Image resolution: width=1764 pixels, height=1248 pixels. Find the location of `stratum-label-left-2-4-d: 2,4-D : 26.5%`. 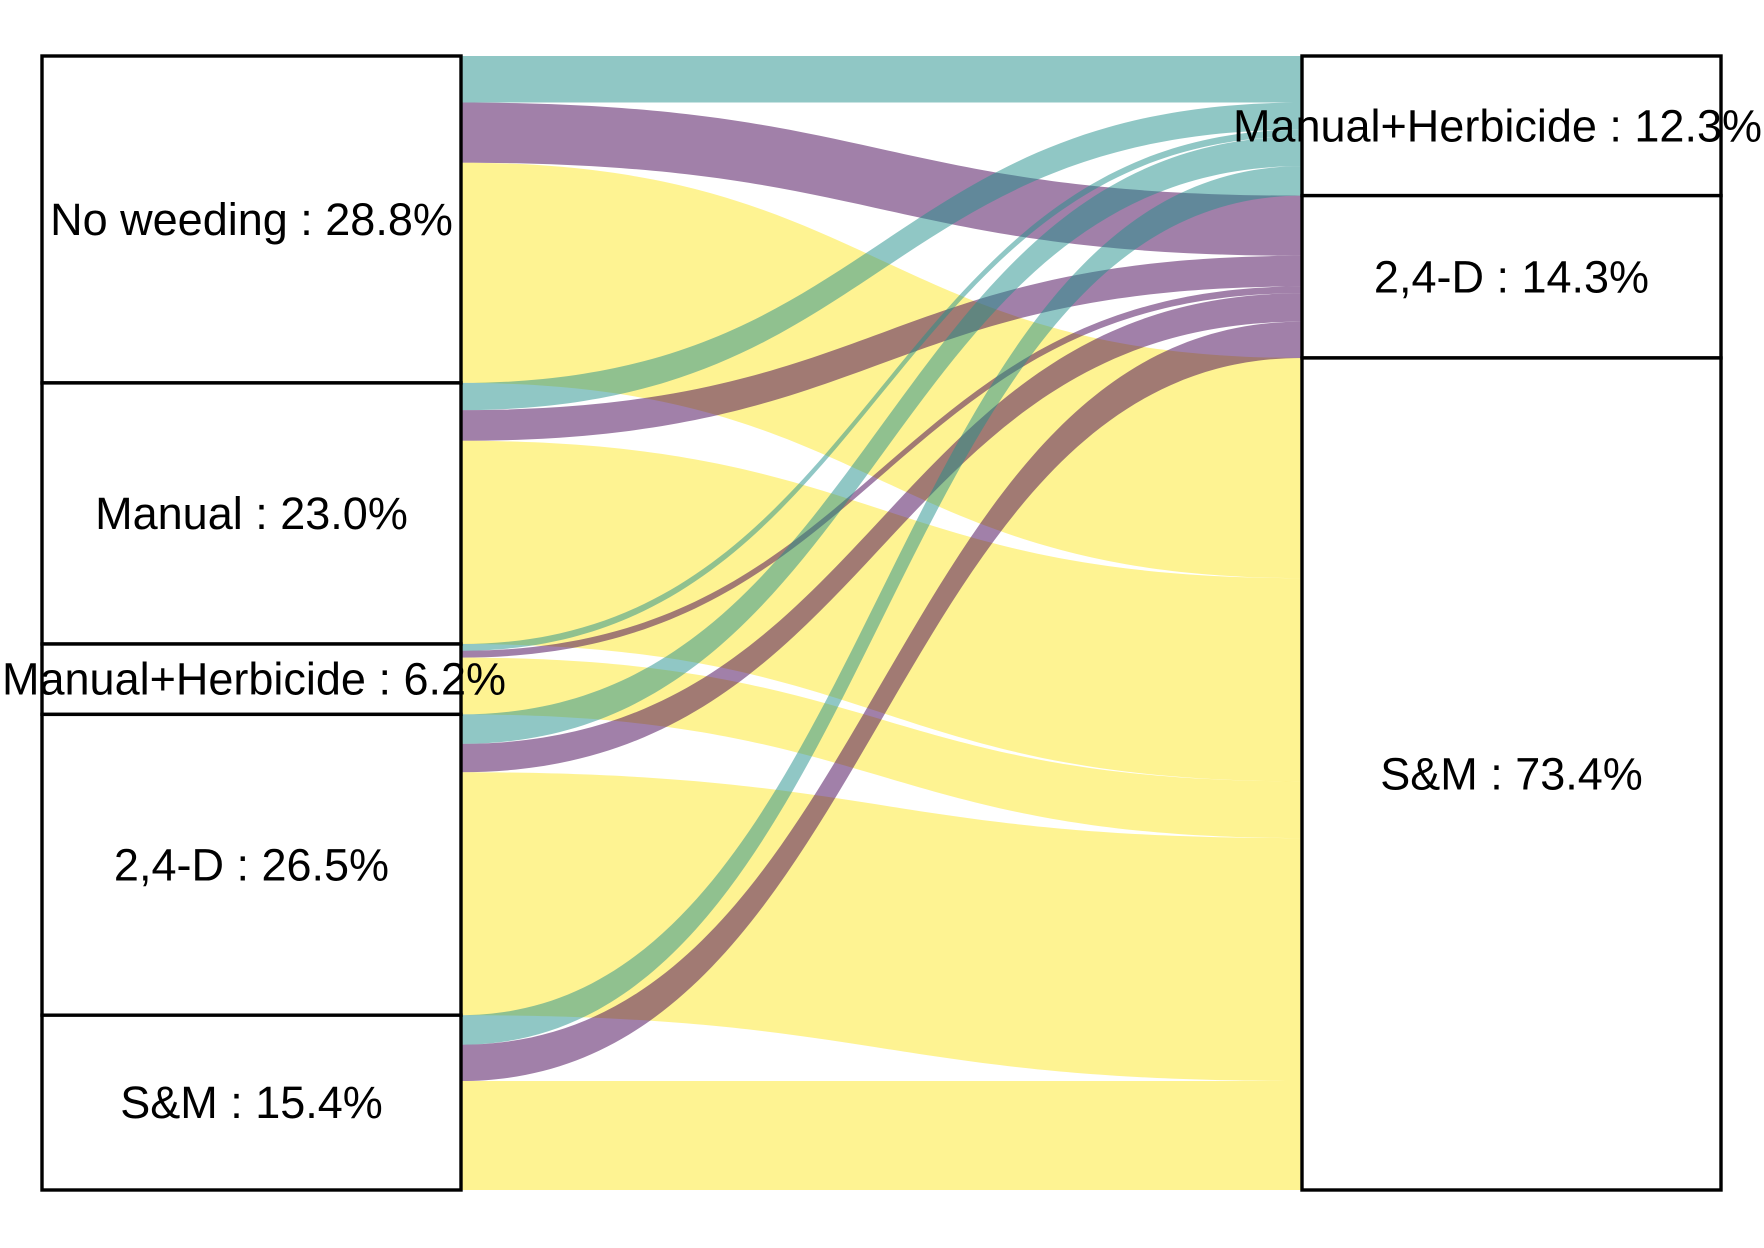

stratum-label-left-2-4-d: 2,4-D : 26.5% is located at coordinates (251, 864).